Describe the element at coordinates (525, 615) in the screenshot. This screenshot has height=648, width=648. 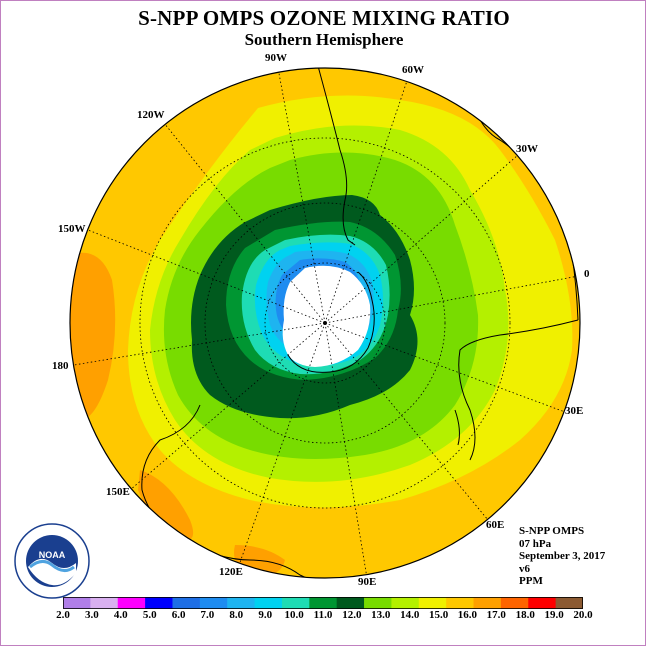
I see `colorbar-tick-label: 18.0` at that location.